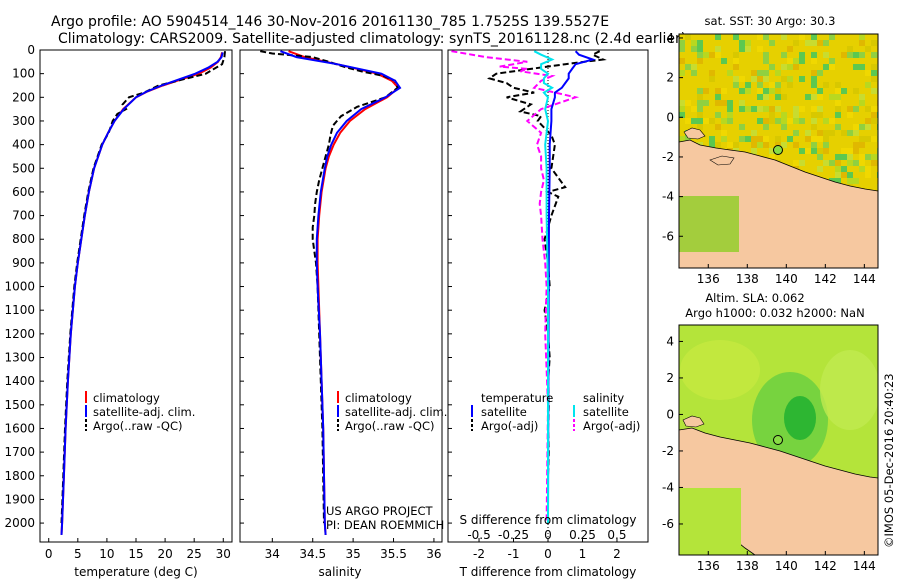 Image resolution: width=900 pixels, height=580 pixels. What do you see at coordinates (548, 572) in the screenshot?
I see `temperature-difference-label: T difference from climatology` at bounding box center [548, 572].